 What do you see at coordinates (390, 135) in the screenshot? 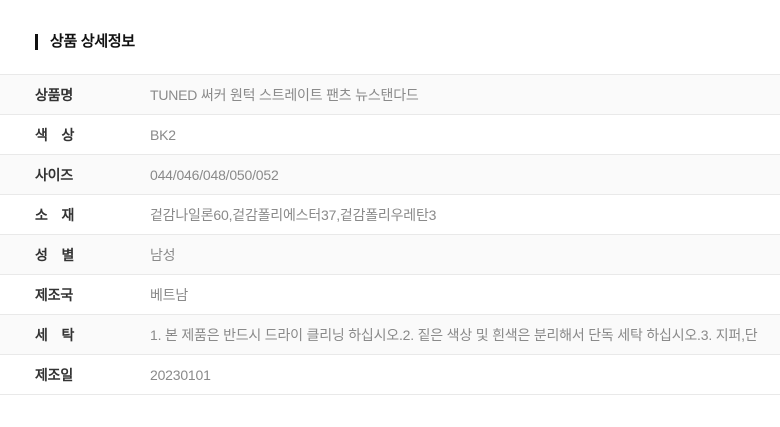
I see `table-row-color: 색 상 BK2` at bounding box center [390, 135].